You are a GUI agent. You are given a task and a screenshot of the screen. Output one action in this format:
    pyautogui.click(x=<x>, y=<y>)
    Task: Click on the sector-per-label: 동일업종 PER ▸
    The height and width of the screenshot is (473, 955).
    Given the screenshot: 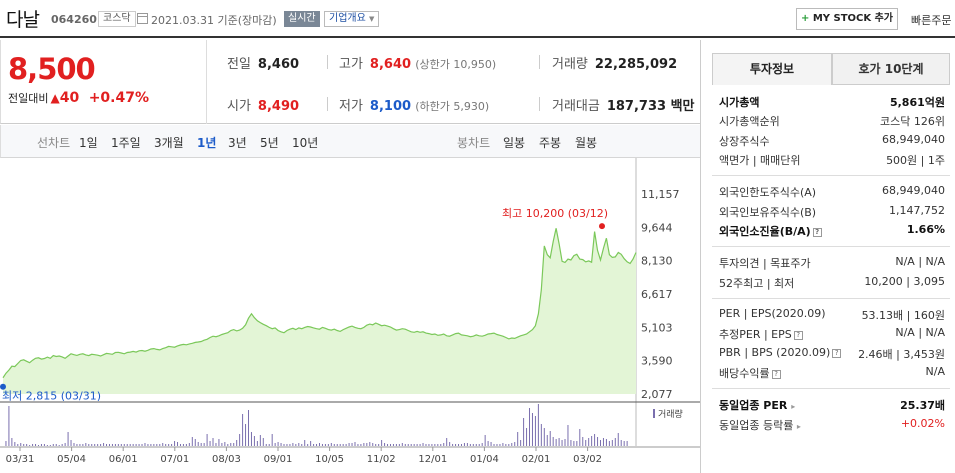 What is the action you would take?
    pyautogui.click(x=757, y=405)
    